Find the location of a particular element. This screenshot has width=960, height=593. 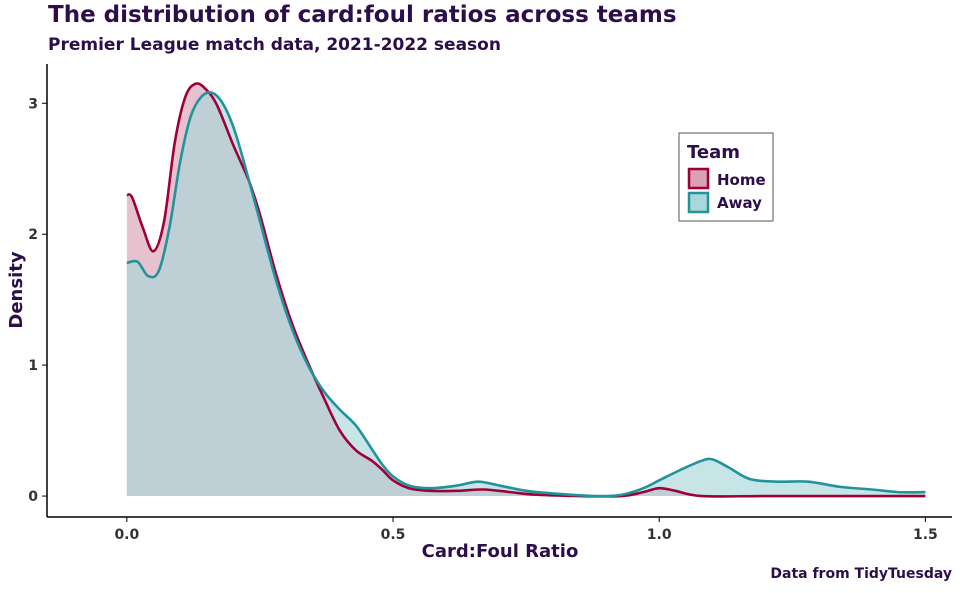

x-axis-label: Card:Foul Ratio is located at coordinates (500, 551).